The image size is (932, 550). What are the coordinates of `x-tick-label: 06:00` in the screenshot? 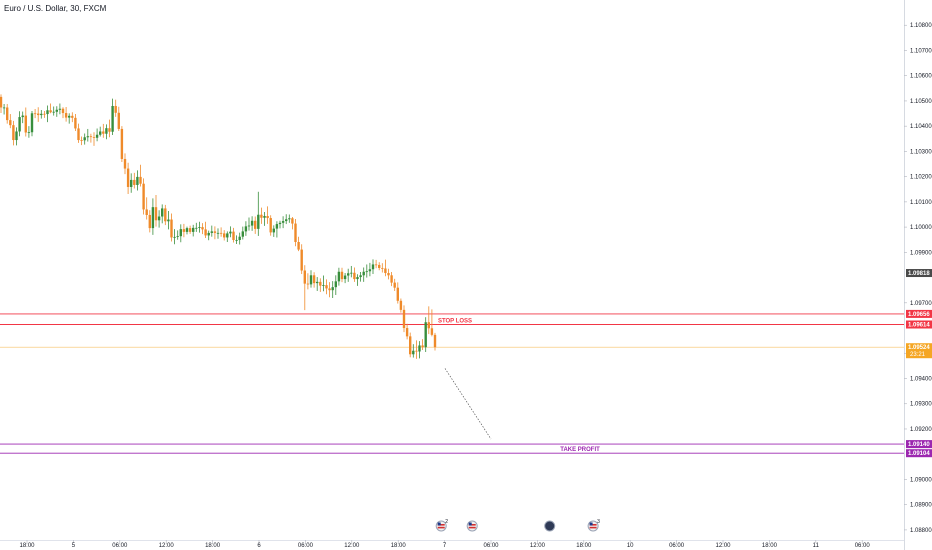 It's located at (677, 546).